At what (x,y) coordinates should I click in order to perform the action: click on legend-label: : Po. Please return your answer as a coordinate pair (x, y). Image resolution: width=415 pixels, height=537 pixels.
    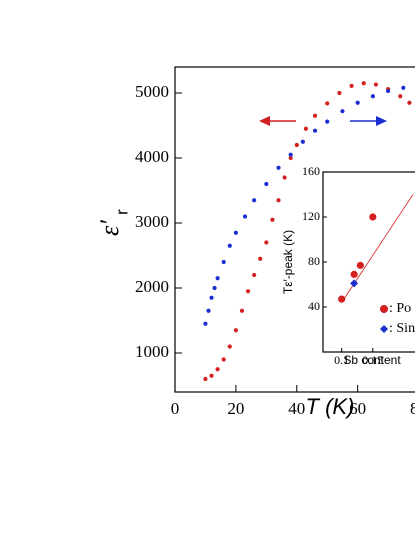
    Looking at the image, I should click on (400, 308).